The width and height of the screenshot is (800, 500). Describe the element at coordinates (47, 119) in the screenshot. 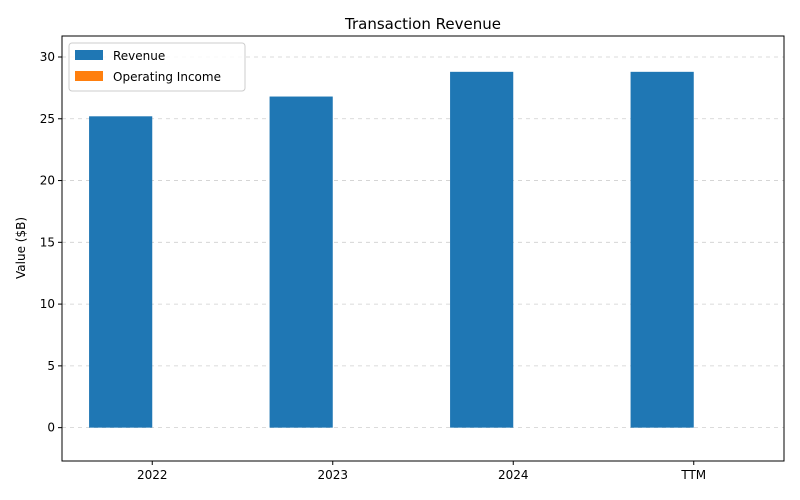

I see `y-tick-label: 25` at that location.